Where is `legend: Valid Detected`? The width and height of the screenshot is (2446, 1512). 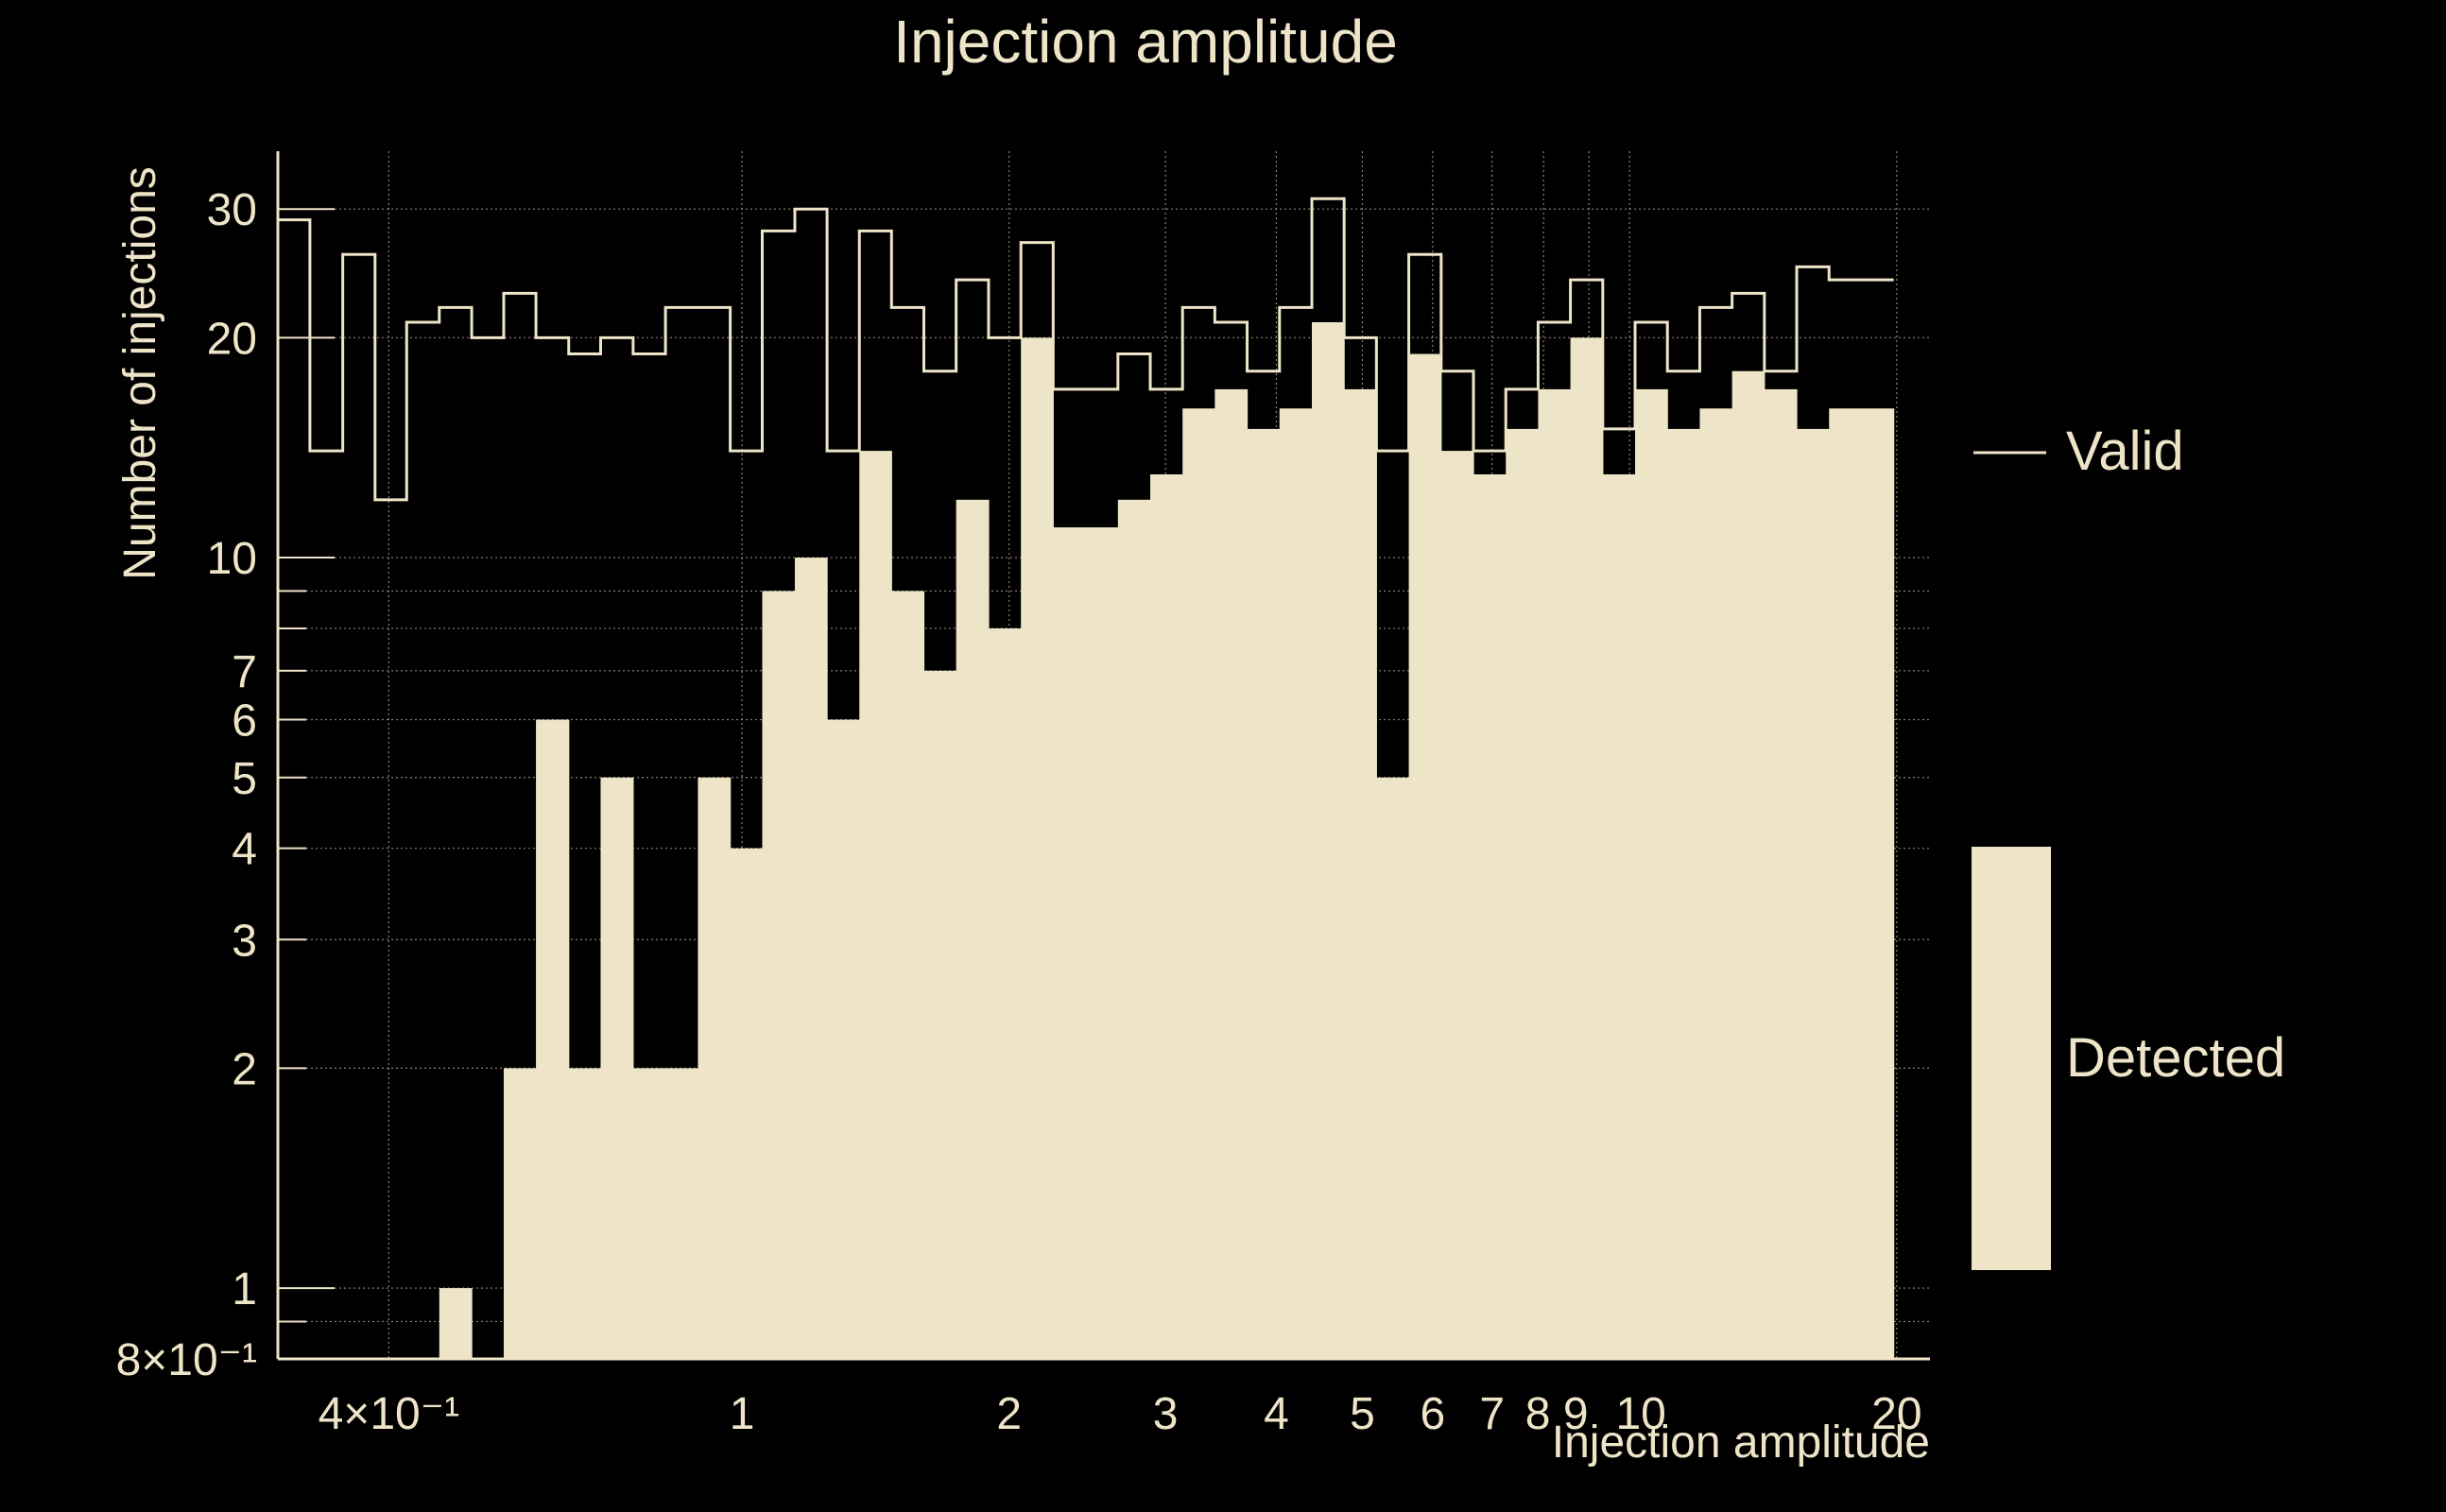 legend: Valid Detected is located at coordinates (2128, 845).